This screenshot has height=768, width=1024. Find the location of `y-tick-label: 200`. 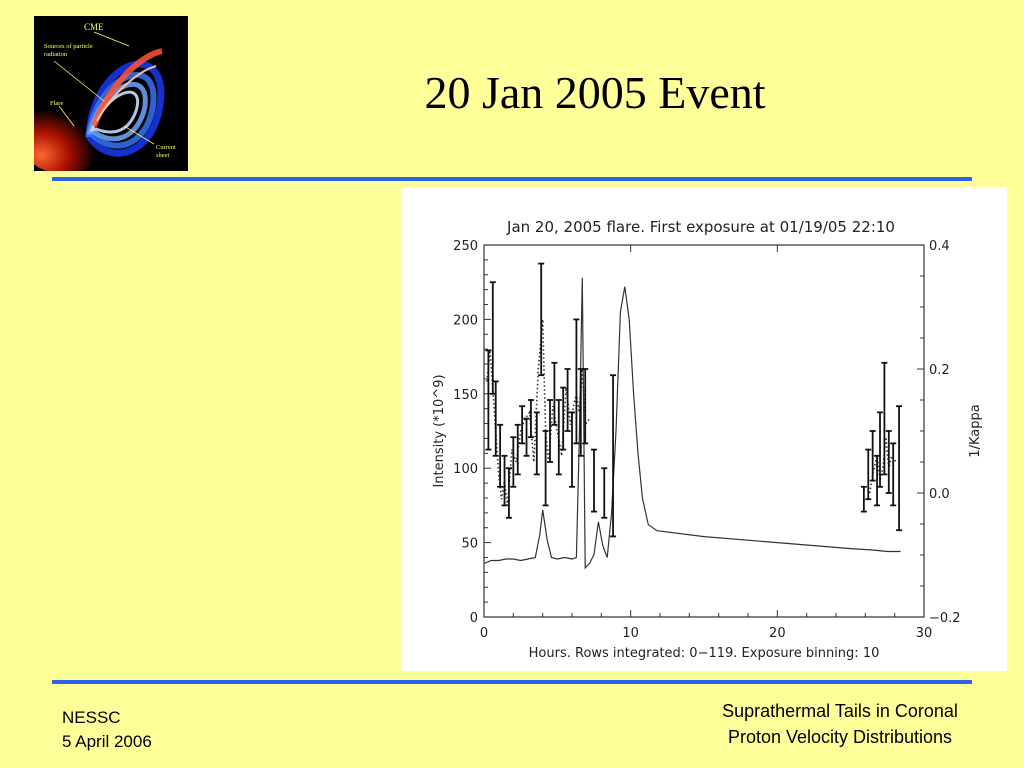

y-tick-label: 200 is located at coordinates (465, 320).